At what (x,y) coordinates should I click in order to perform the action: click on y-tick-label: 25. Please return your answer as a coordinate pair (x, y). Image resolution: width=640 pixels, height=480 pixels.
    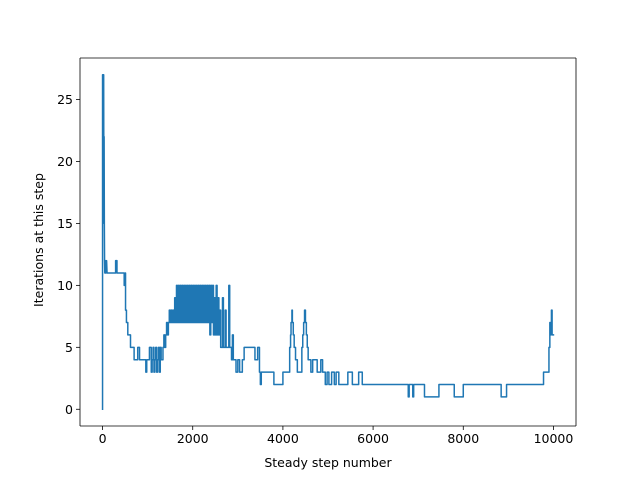
    Looking at the image, I should click on (65, 99).